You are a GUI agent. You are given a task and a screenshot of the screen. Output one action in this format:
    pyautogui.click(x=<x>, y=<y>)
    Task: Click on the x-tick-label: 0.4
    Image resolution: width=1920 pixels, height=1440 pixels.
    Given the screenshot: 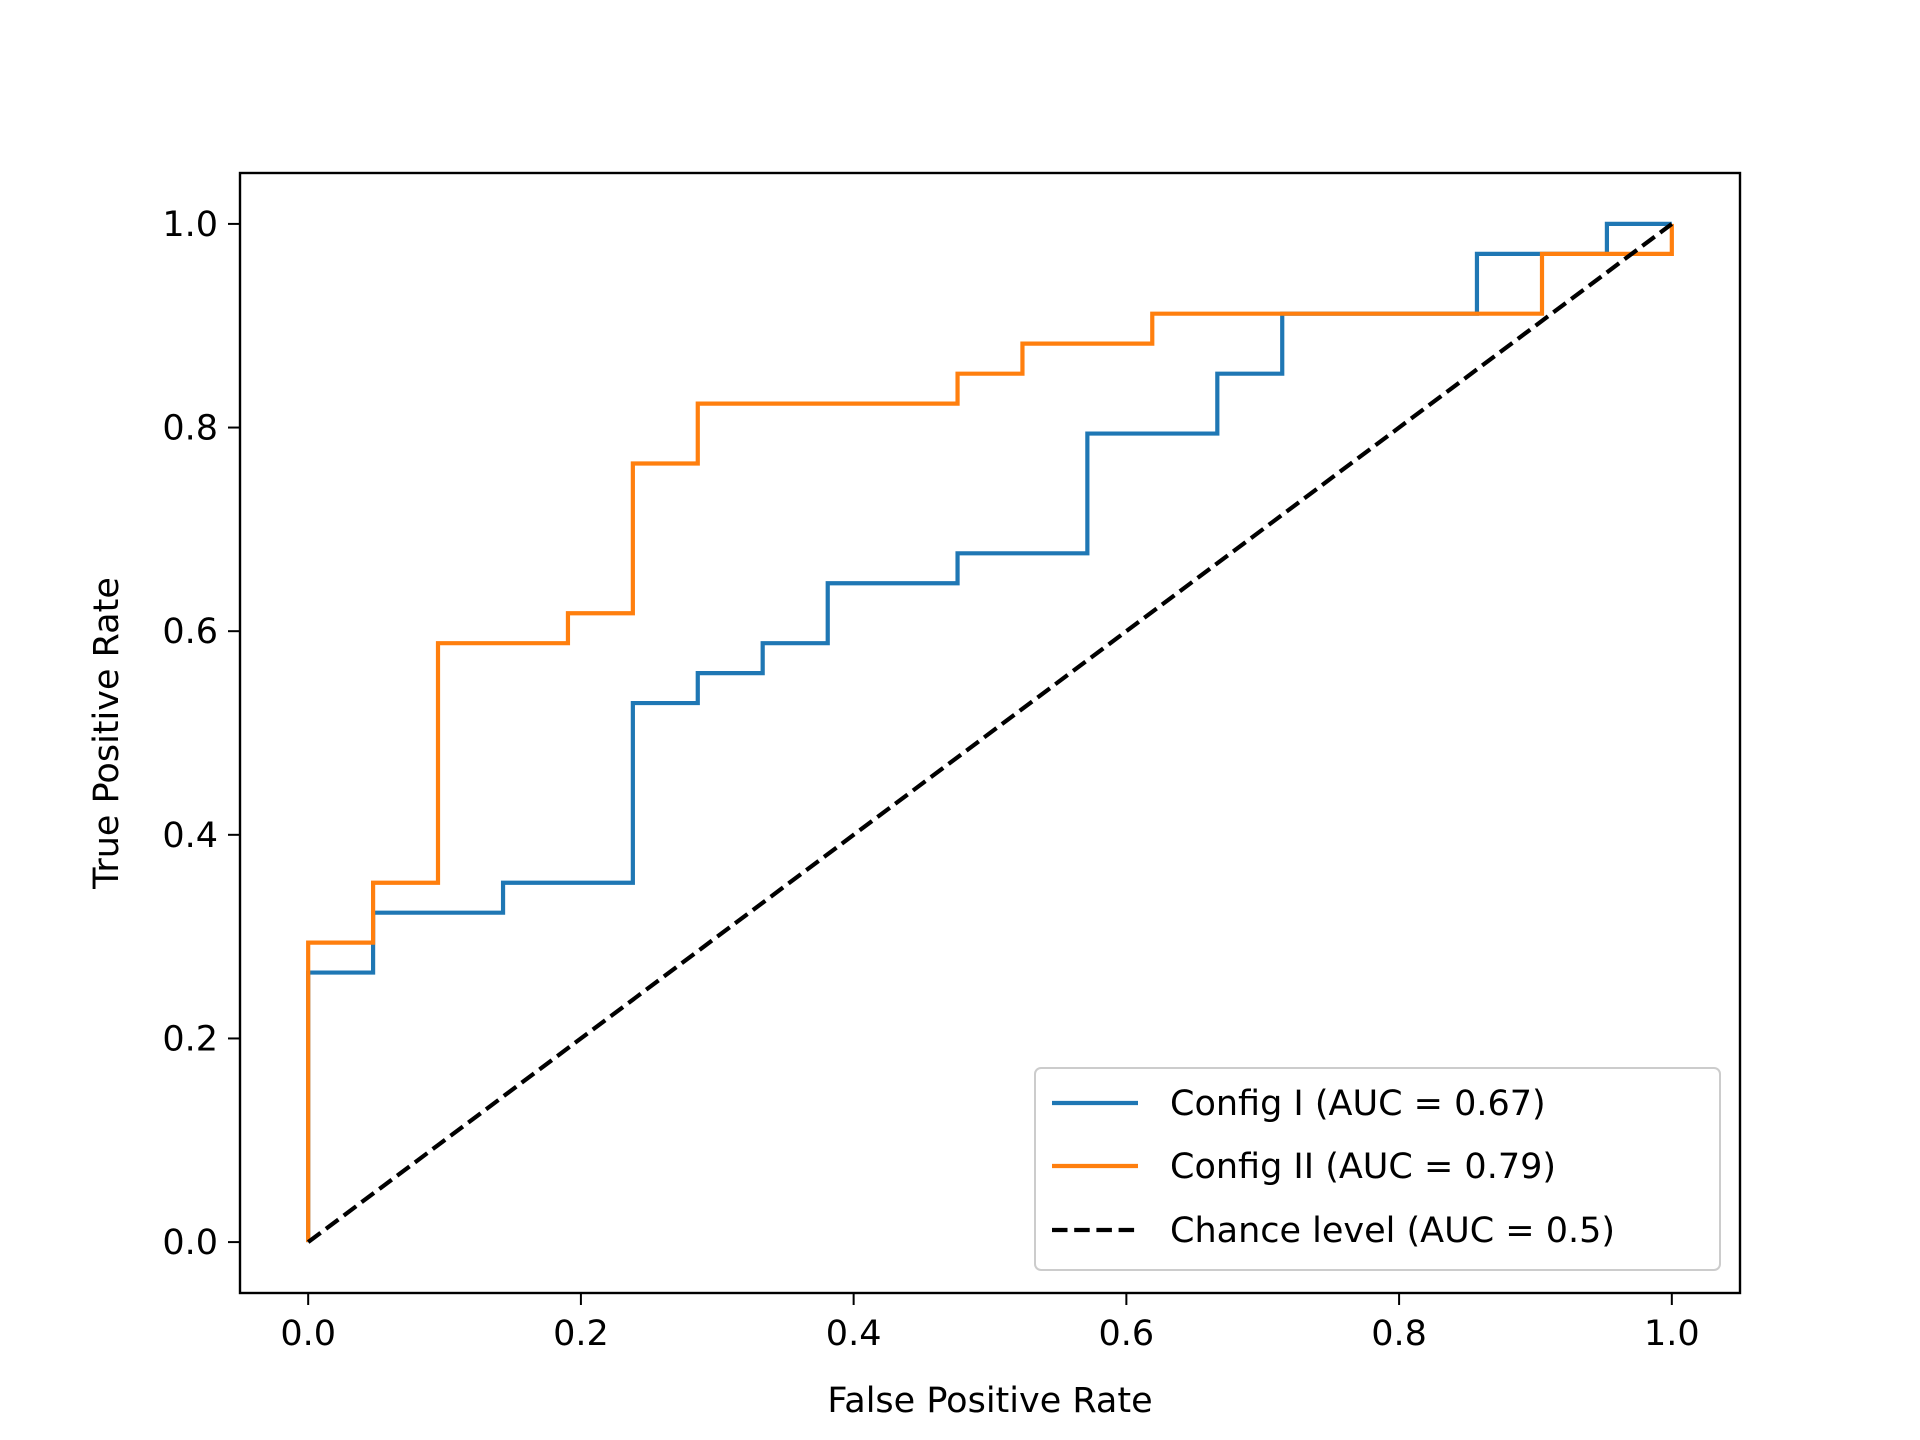 What is the action you would take?
    pyautogui.click(x=854, y=1334)
    